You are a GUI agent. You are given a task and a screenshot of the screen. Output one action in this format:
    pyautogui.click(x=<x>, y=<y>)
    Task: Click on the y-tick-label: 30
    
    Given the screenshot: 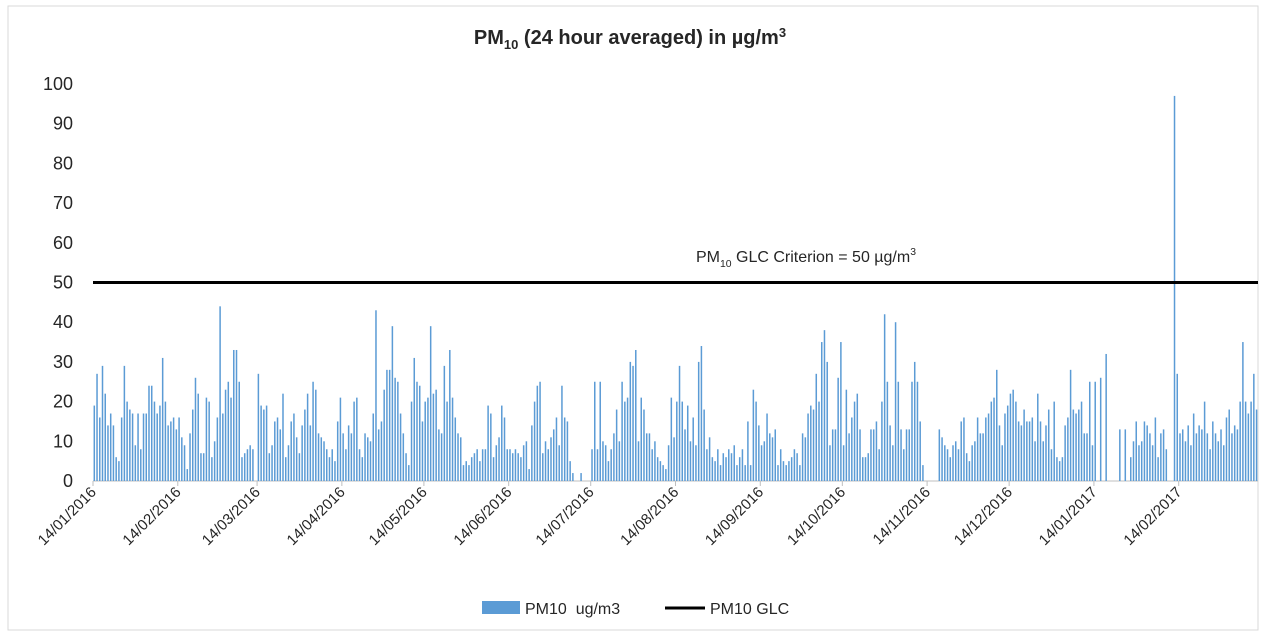 What is the action you would take?
    pyautogui.click(x=63, y=362)
    